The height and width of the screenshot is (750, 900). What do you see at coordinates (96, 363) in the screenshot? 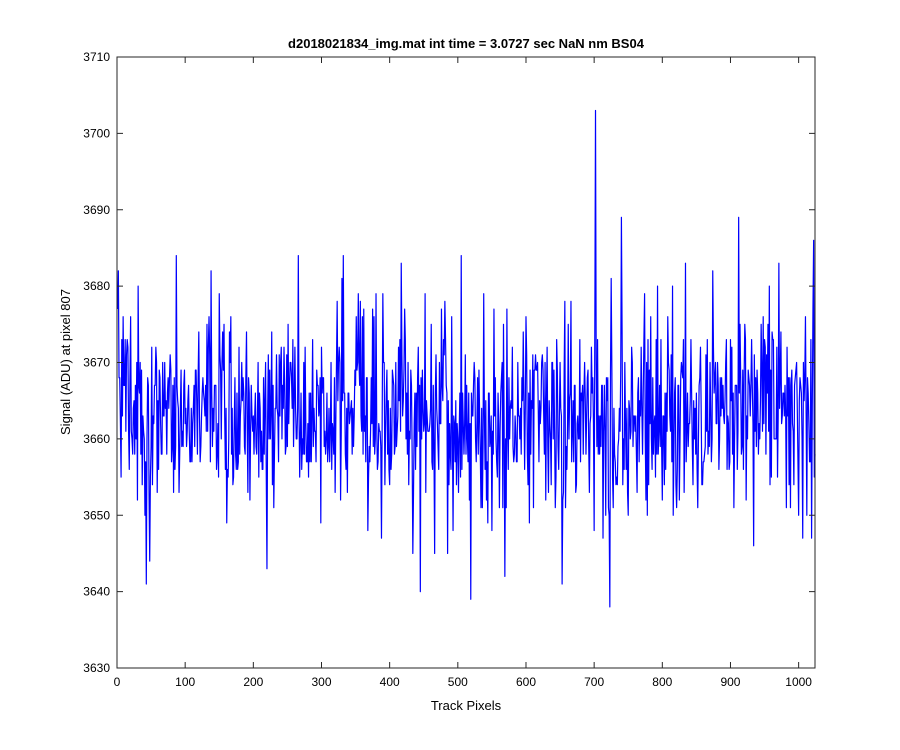
I see `y-tick-label: 3670` at bounding box center [96, 363].